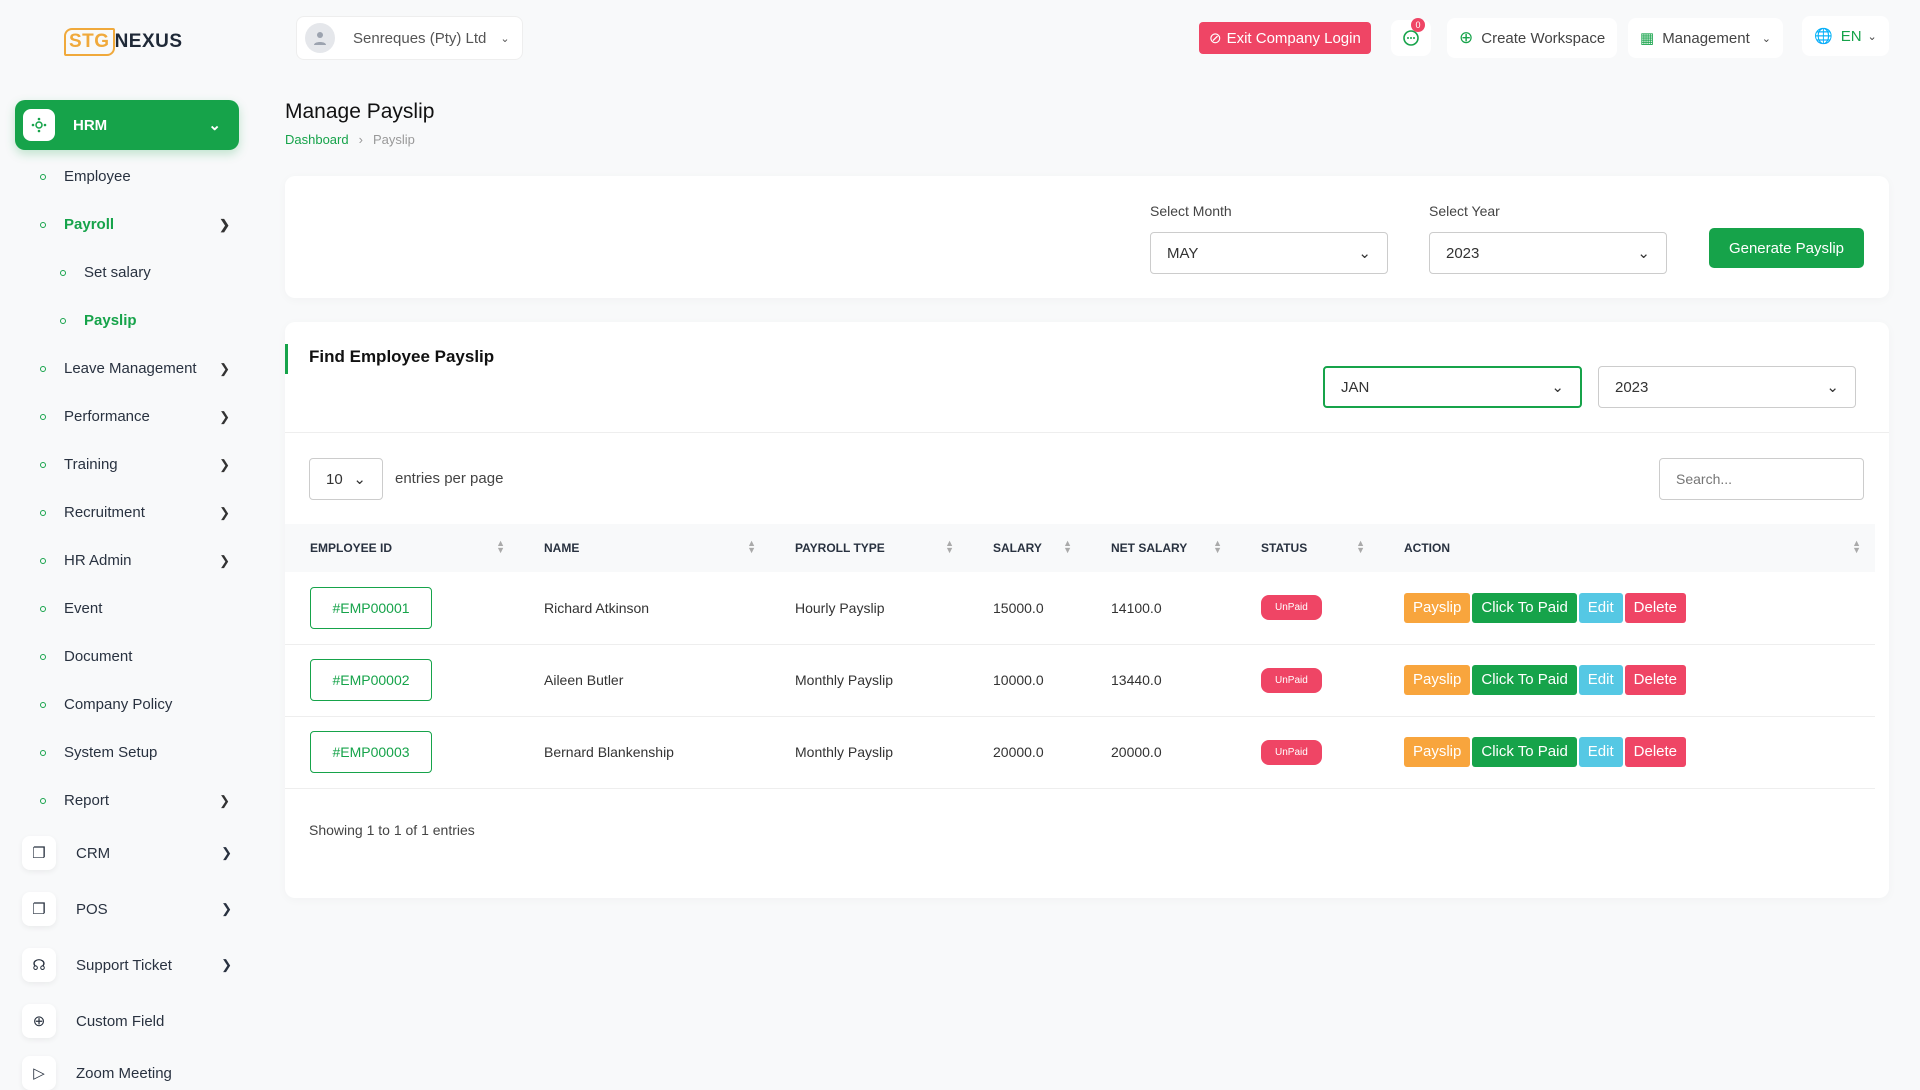 The width and height of the screenshot is (1920, 1090). Describe the element at coordinates (145, 320) in the screenshot. I see `sidebar-item-payslip: Payslip` at that location.